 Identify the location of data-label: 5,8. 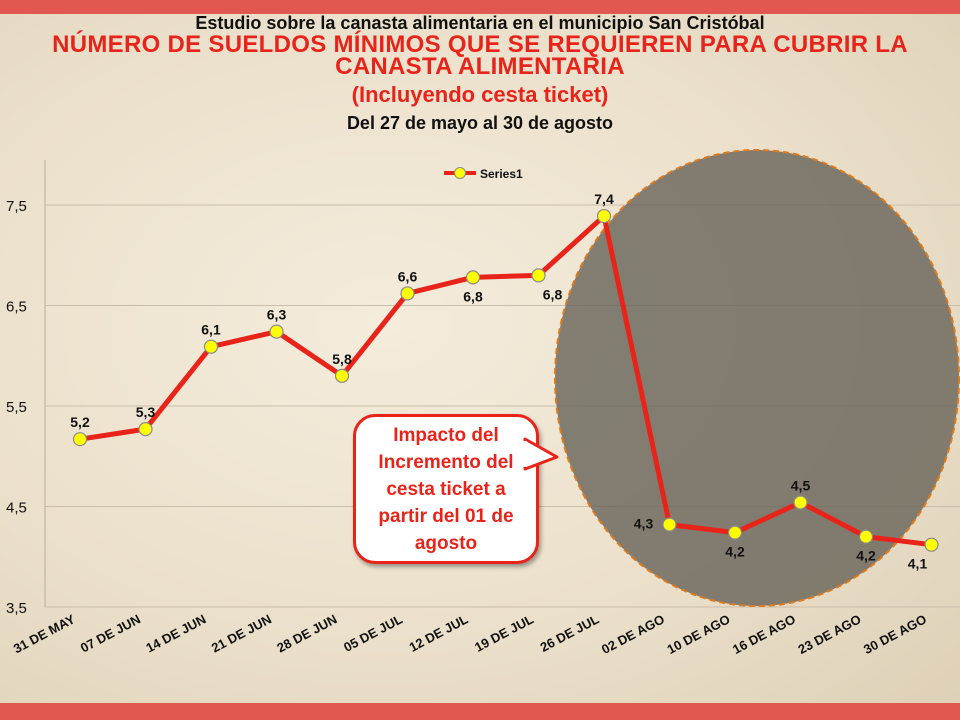
(342, 359).